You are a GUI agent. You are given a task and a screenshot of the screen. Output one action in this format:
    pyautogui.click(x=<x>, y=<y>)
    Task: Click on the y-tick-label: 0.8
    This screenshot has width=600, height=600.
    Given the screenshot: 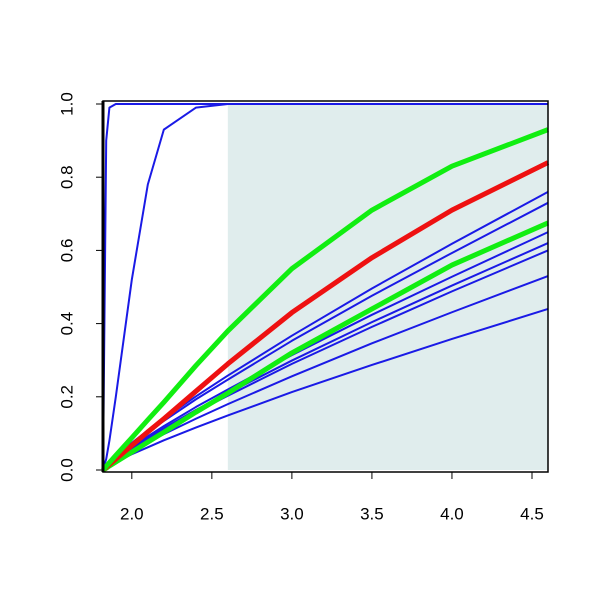 What is the action you would take?
    pyautogui.click(x=66, y=177)
    